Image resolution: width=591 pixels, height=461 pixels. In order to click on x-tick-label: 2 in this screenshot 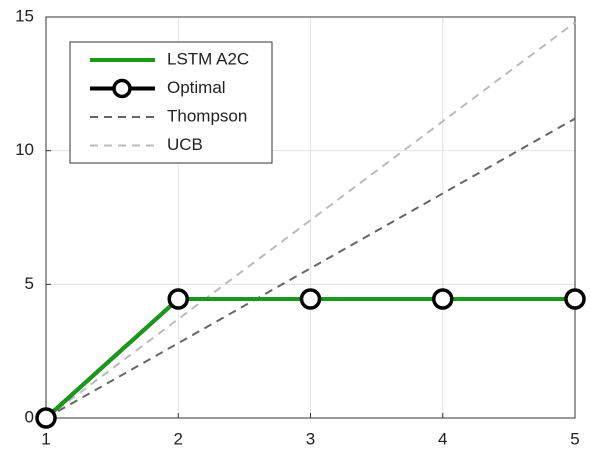, I will do `click(178, 438)`.